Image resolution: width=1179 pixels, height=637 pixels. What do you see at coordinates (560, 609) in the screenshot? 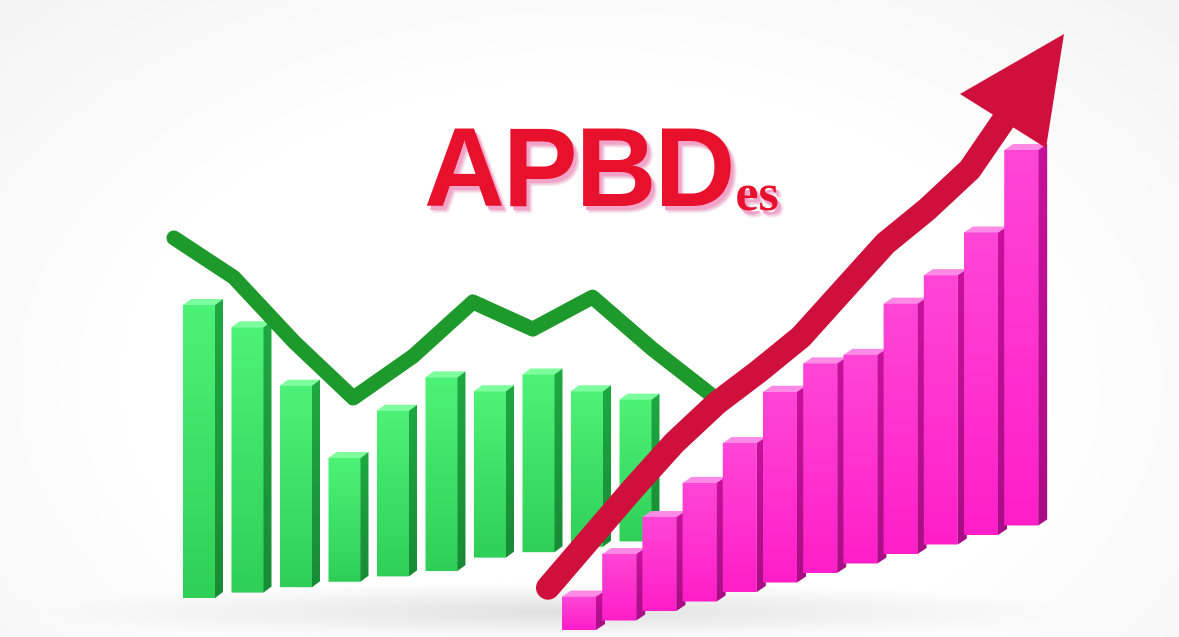
I see `floor-shadow` at bounding box center [560, 609].